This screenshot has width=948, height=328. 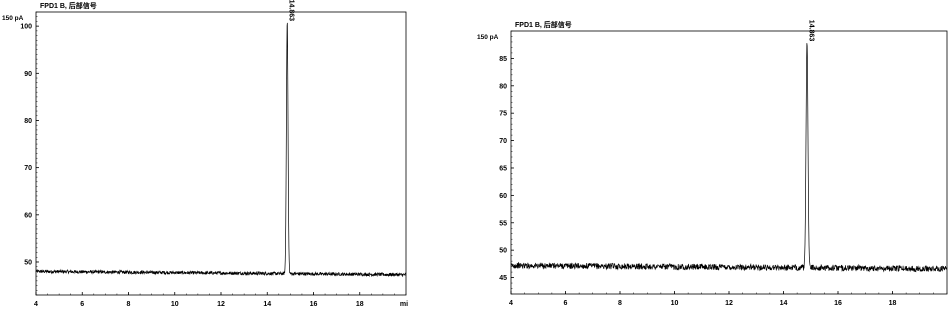 I want to click on y-tick-label: 45, so click(x=503, y=278).